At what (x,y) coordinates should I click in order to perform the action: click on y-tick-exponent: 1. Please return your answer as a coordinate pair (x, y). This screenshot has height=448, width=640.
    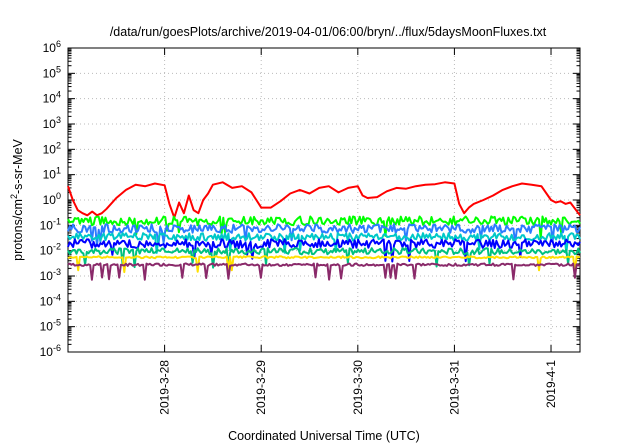
    Looking at the image, I should click on (58, 171).